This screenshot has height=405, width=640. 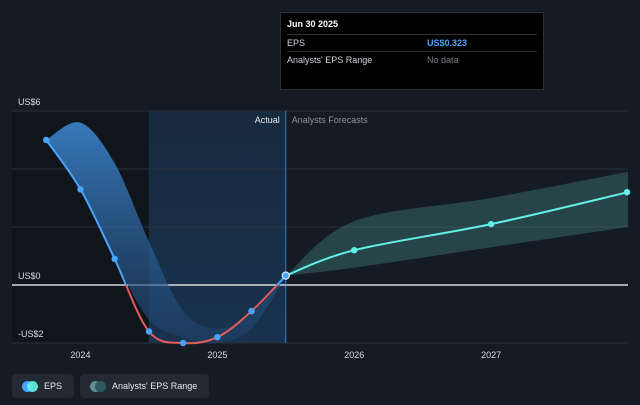 I want to click on eps-actual-line-negative, so click(x=201, y=315).